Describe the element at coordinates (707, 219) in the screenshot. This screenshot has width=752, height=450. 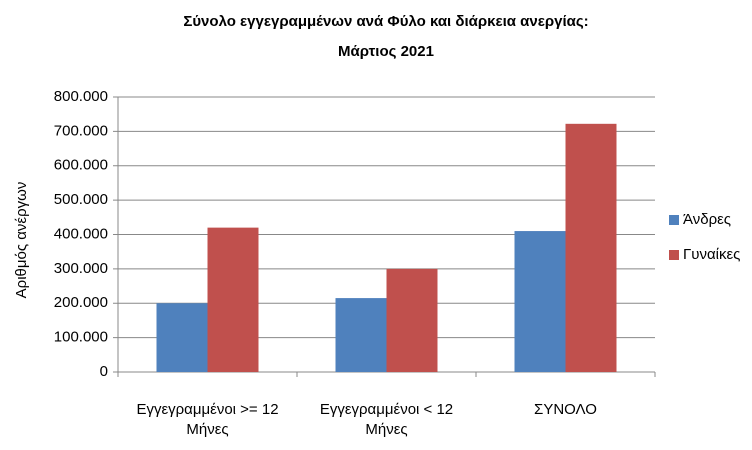
I see `legend-label: Άνδρες` at that location.